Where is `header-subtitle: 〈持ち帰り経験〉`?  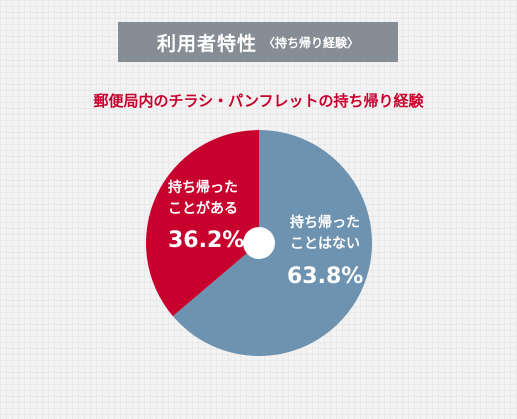 header-subtitle: 〈持ち帰り経験〉 is located at coordinates (311, 42).